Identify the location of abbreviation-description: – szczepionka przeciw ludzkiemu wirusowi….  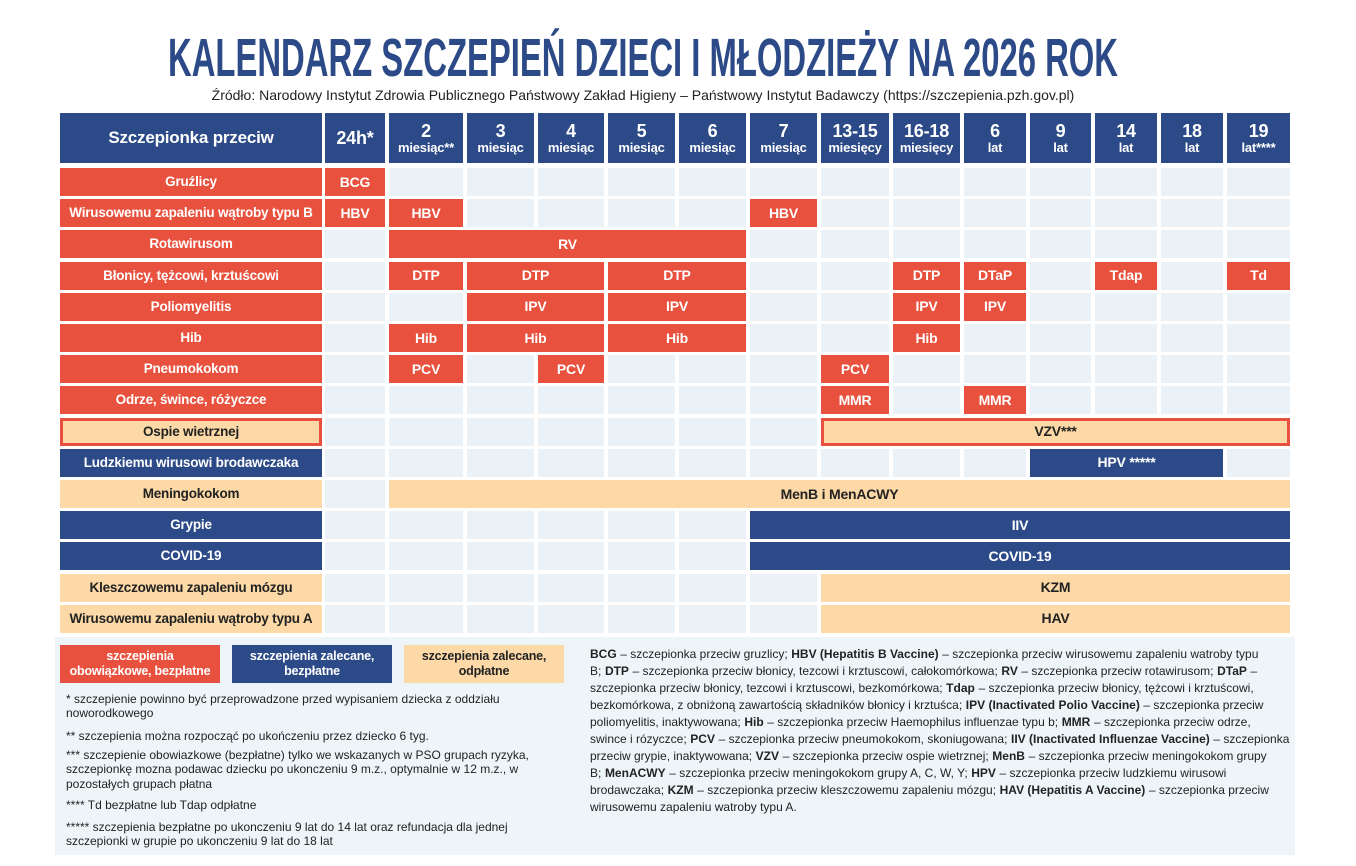
(908, 782).